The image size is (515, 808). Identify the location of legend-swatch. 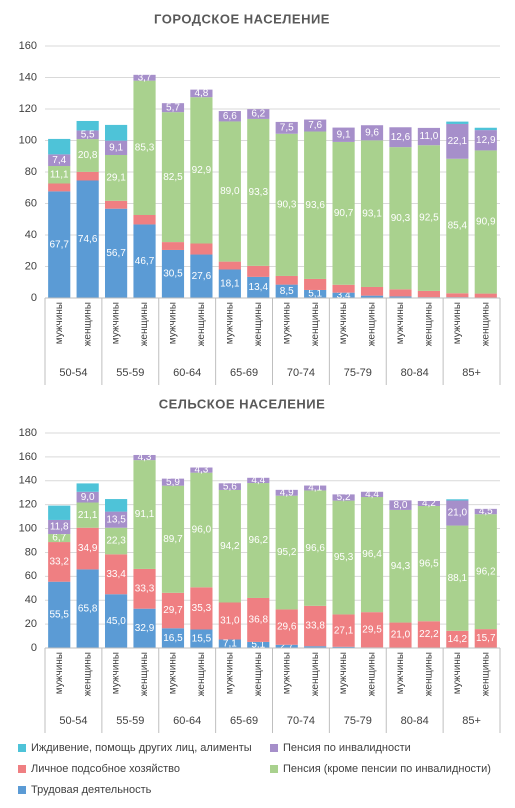
(274, 769).